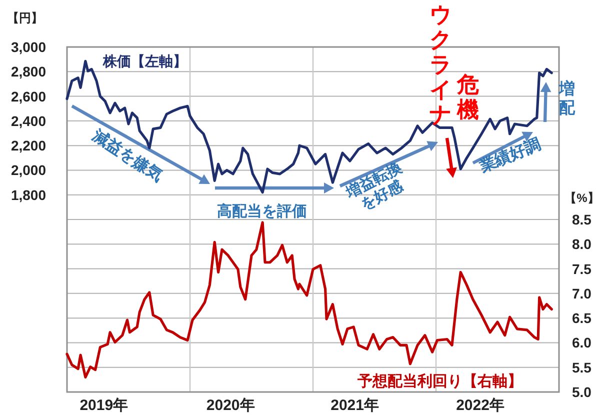 The width and height of the screenshot is (600, 415). I want to click on y2-tick-label: 8.0, so click(582, 244).